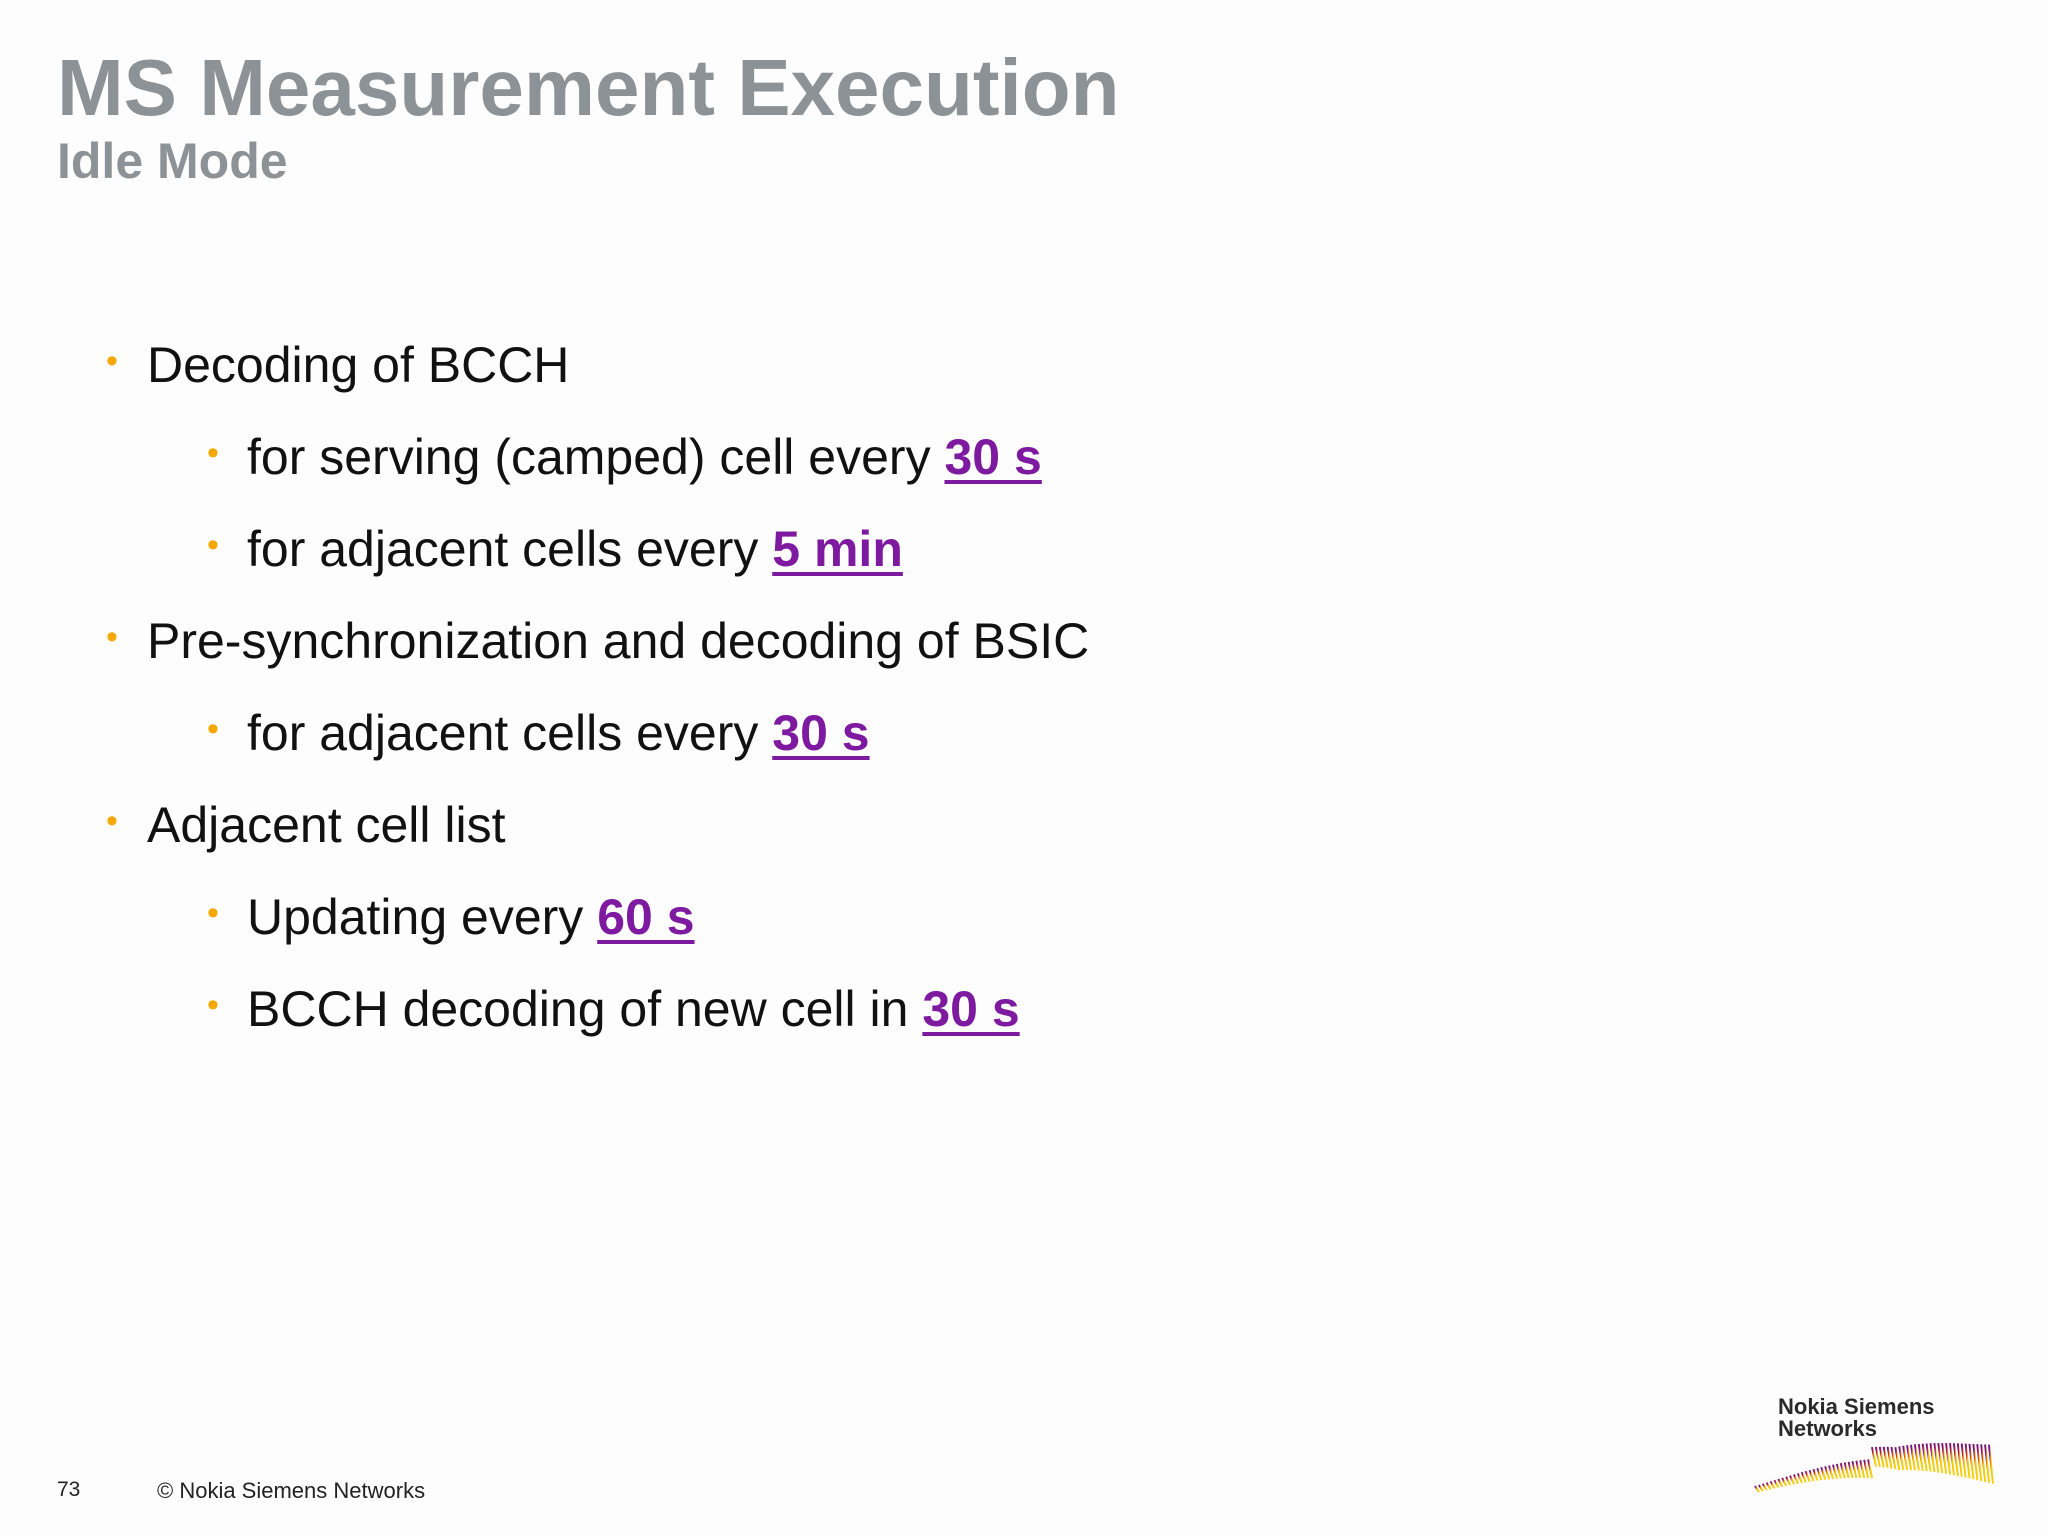 This screenshot has height=1536, width=2048. I want to click on bullet-item: • Adjacent cell list, so click(306, 825).